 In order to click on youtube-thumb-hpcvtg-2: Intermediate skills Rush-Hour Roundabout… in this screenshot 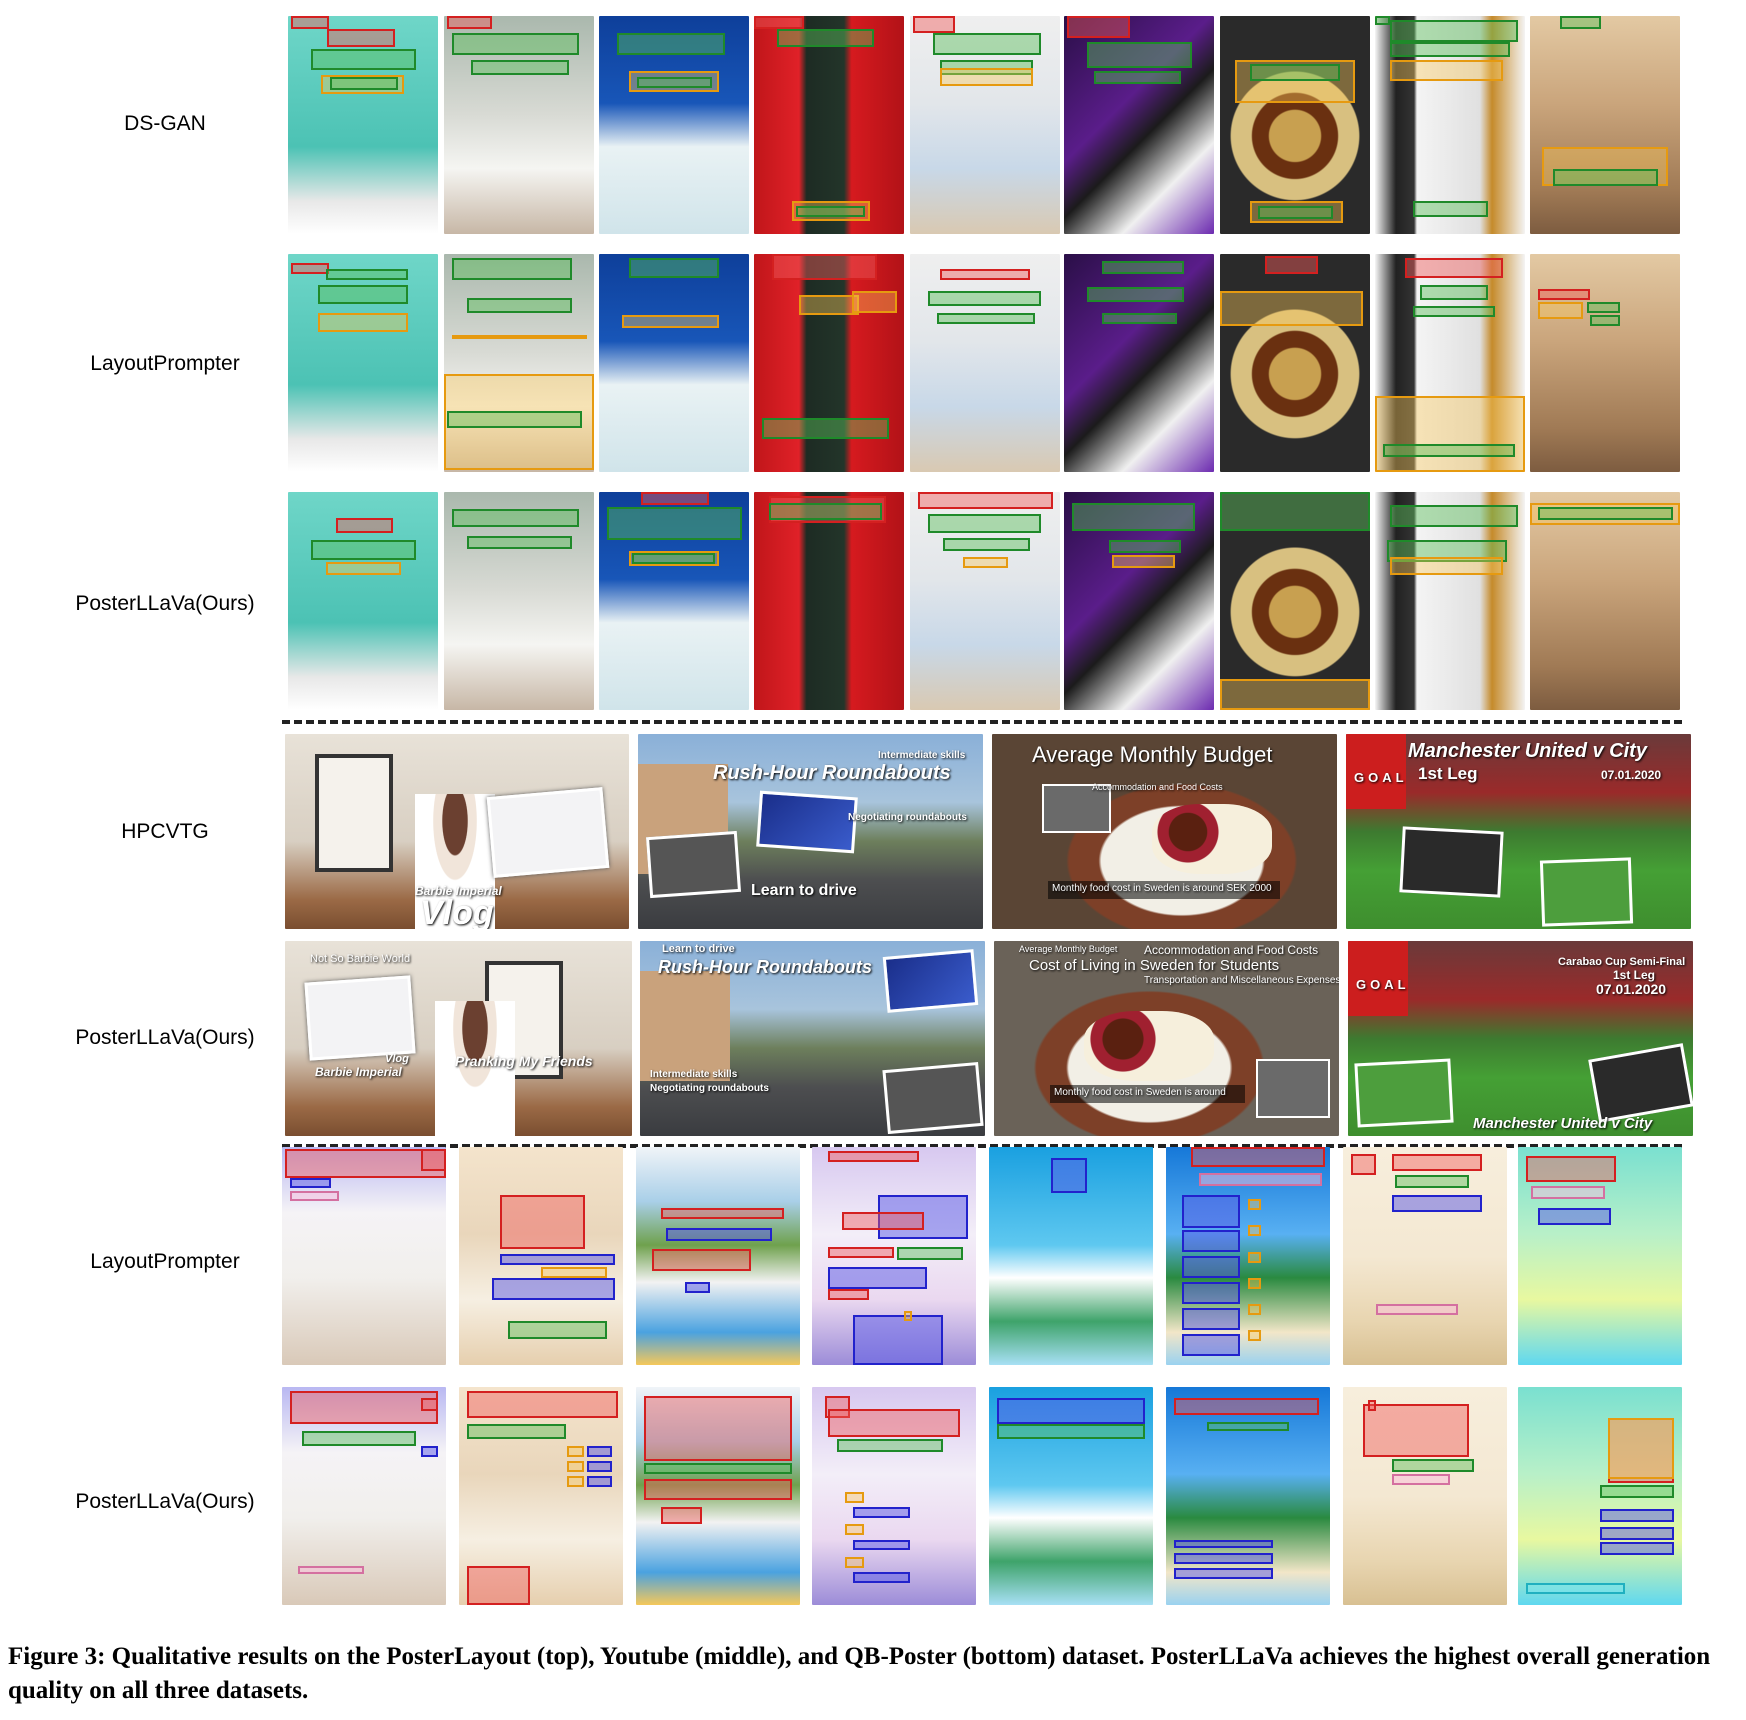, I will do `click(810, 831)`.